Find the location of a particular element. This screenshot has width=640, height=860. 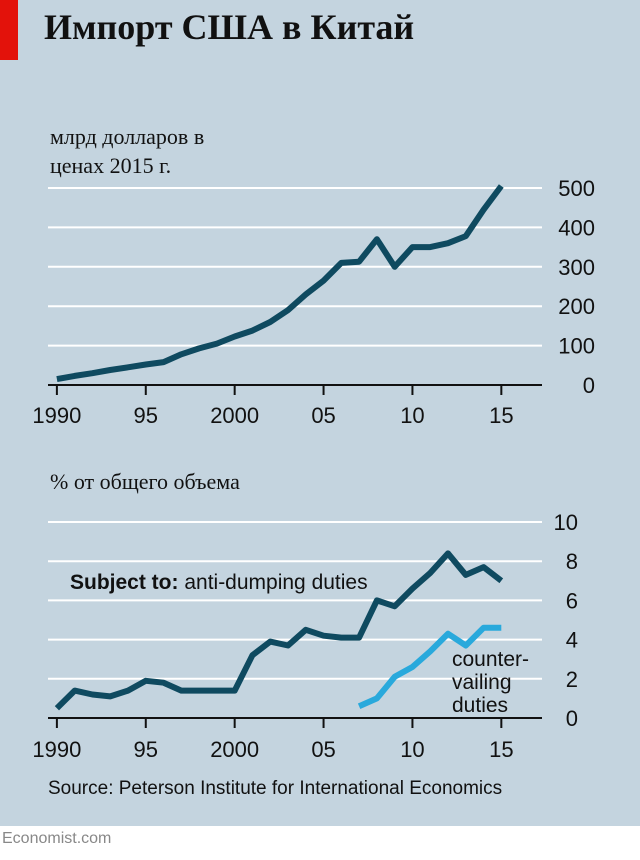

unit-label-line: % от общего объема is located at coordinates (145, 481).